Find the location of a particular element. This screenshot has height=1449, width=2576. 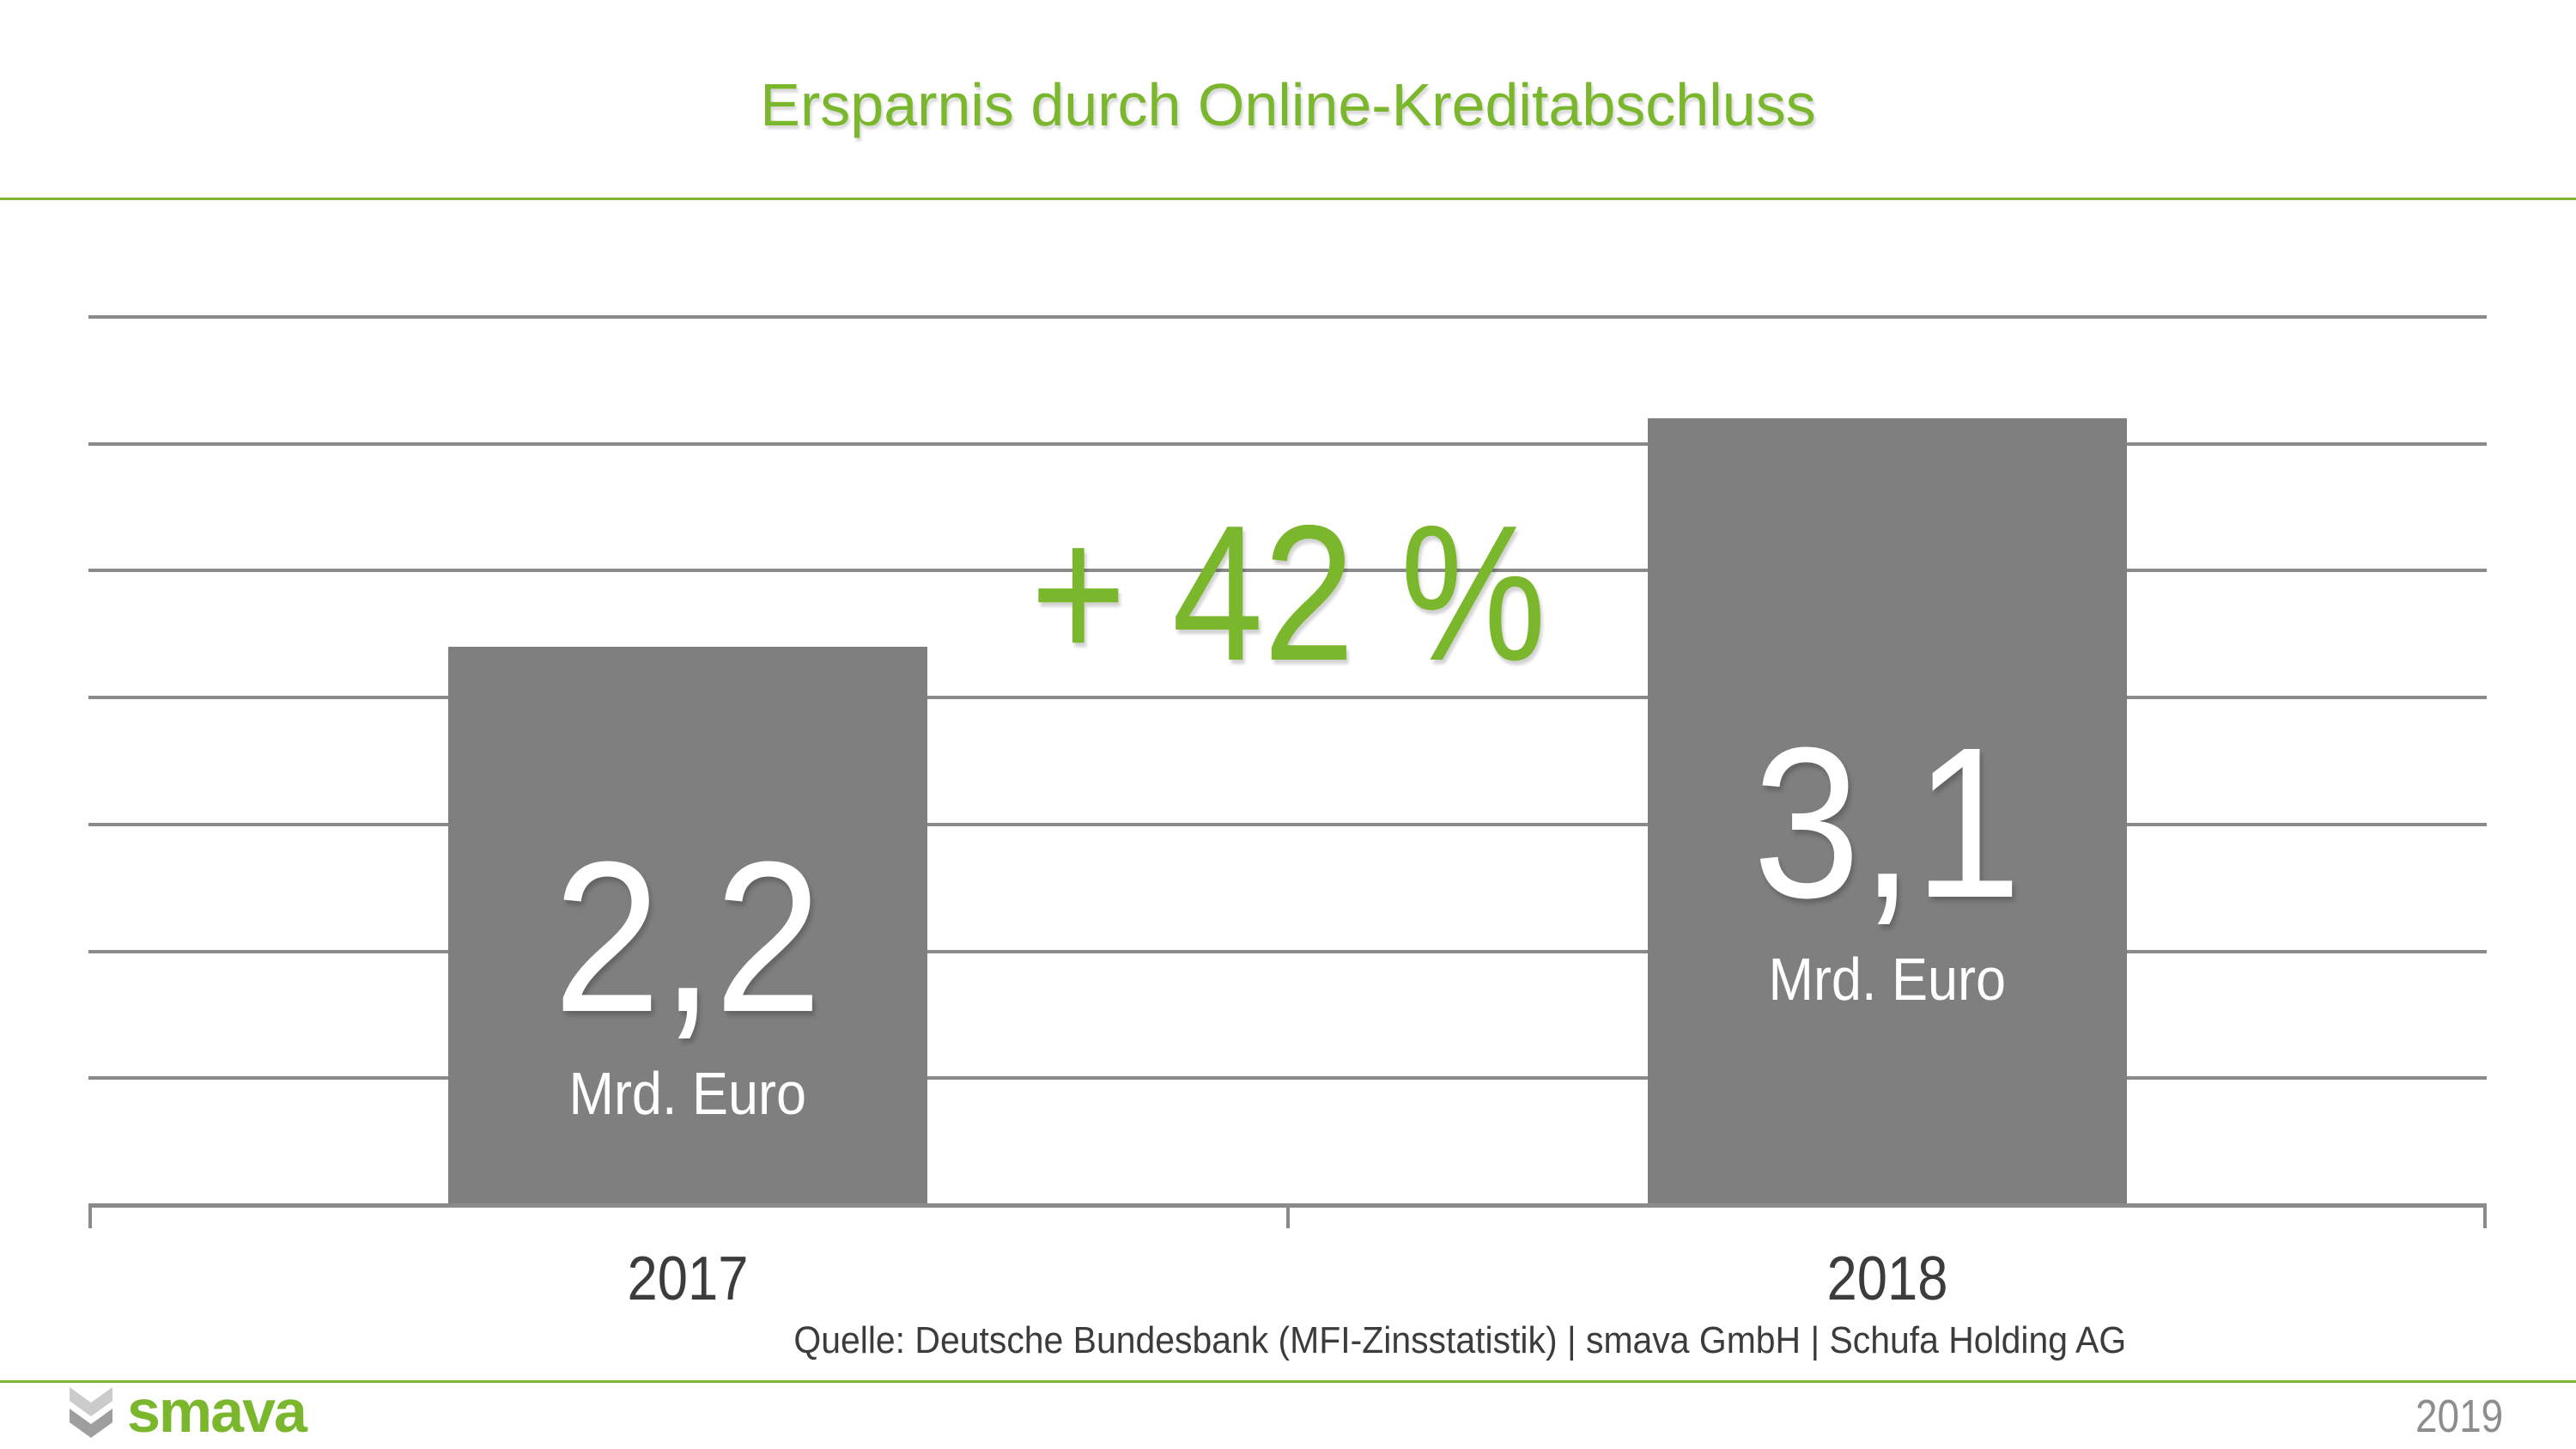

growth-annotation: + 42 % is located at coordinates (1288, 593).